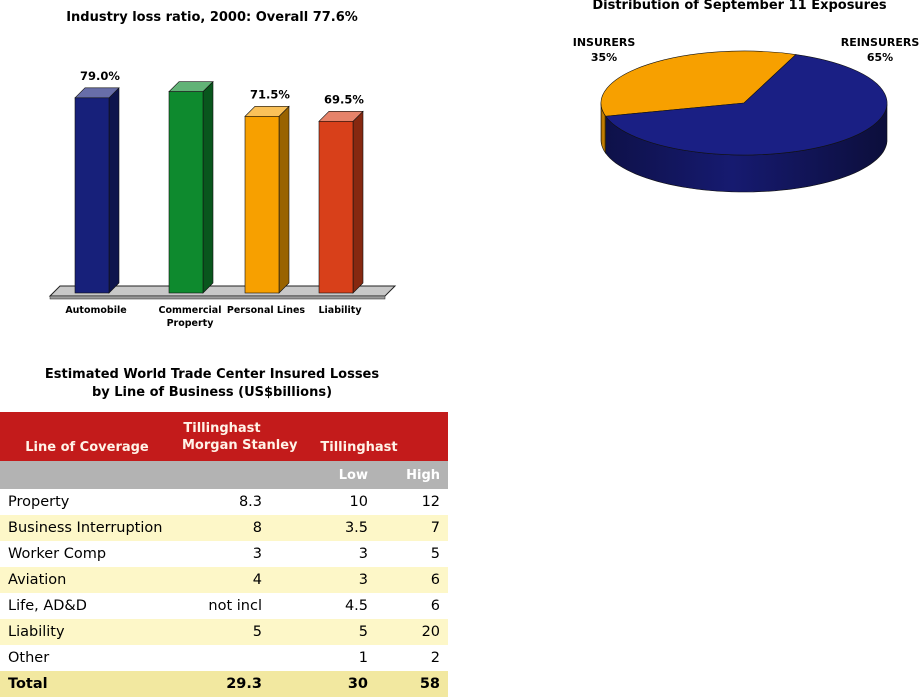  Describe the element at coordinates (240, 445) in the screenshot. I see `header-tms-line-2: Morgan Stanley` at that location.